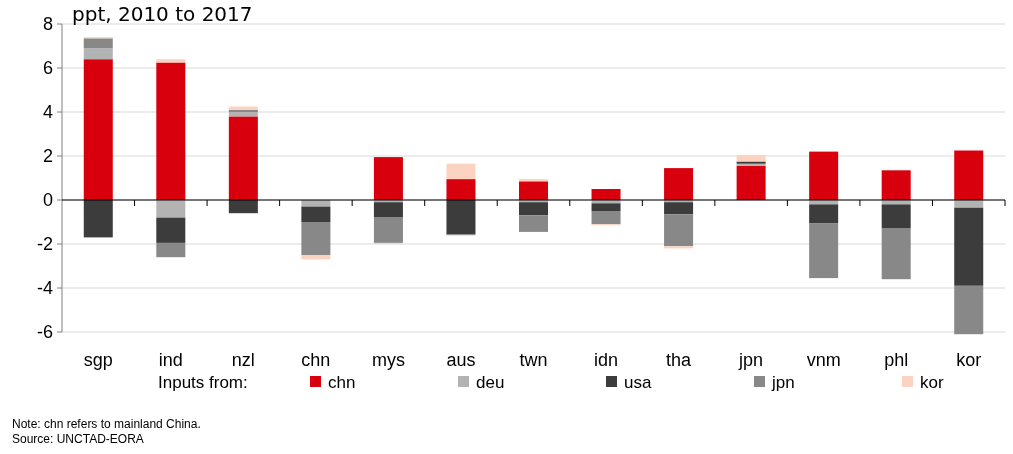  What do you see at coordinates (98, 360) in the screenshot?
I see `x-tick-label: sgp` at bounding box center [98, 360].